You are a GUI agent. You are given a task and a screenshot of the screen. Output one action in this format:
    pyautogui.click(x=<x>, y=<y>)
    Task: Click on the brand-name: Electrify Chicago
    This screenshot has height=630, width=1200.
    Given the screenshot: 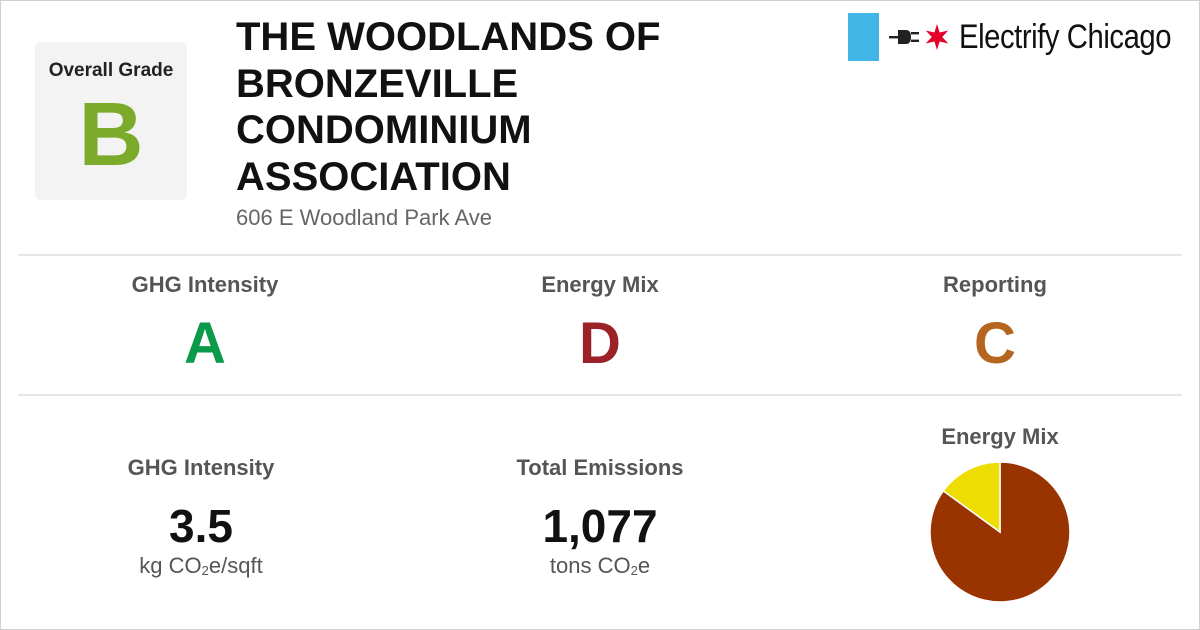 What is the action you would take?
    pyautogui.click(x=1065, y=36)
    